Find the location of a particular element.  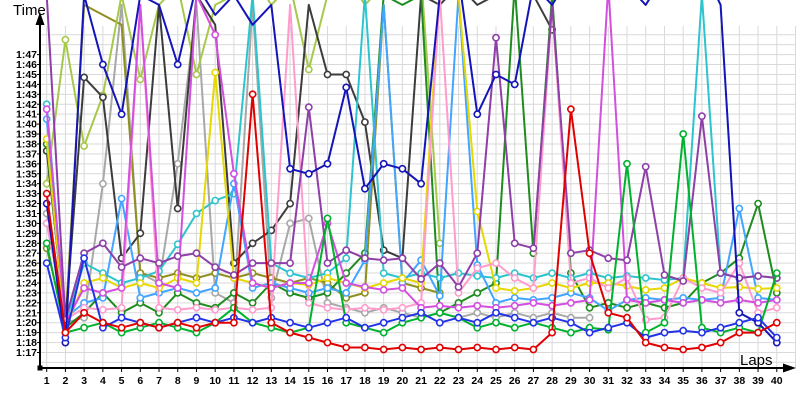

y-tick-label: 1:20 is located at coordinates (26, 323).